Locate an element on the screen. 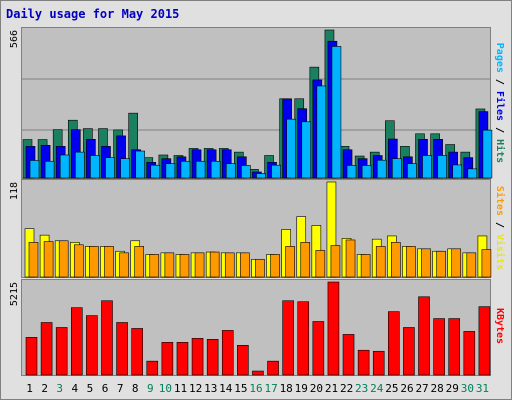 The width and height of the screenshot is (512, 400). x-tick-label-11: 11 is located at coordinates (180, 388).